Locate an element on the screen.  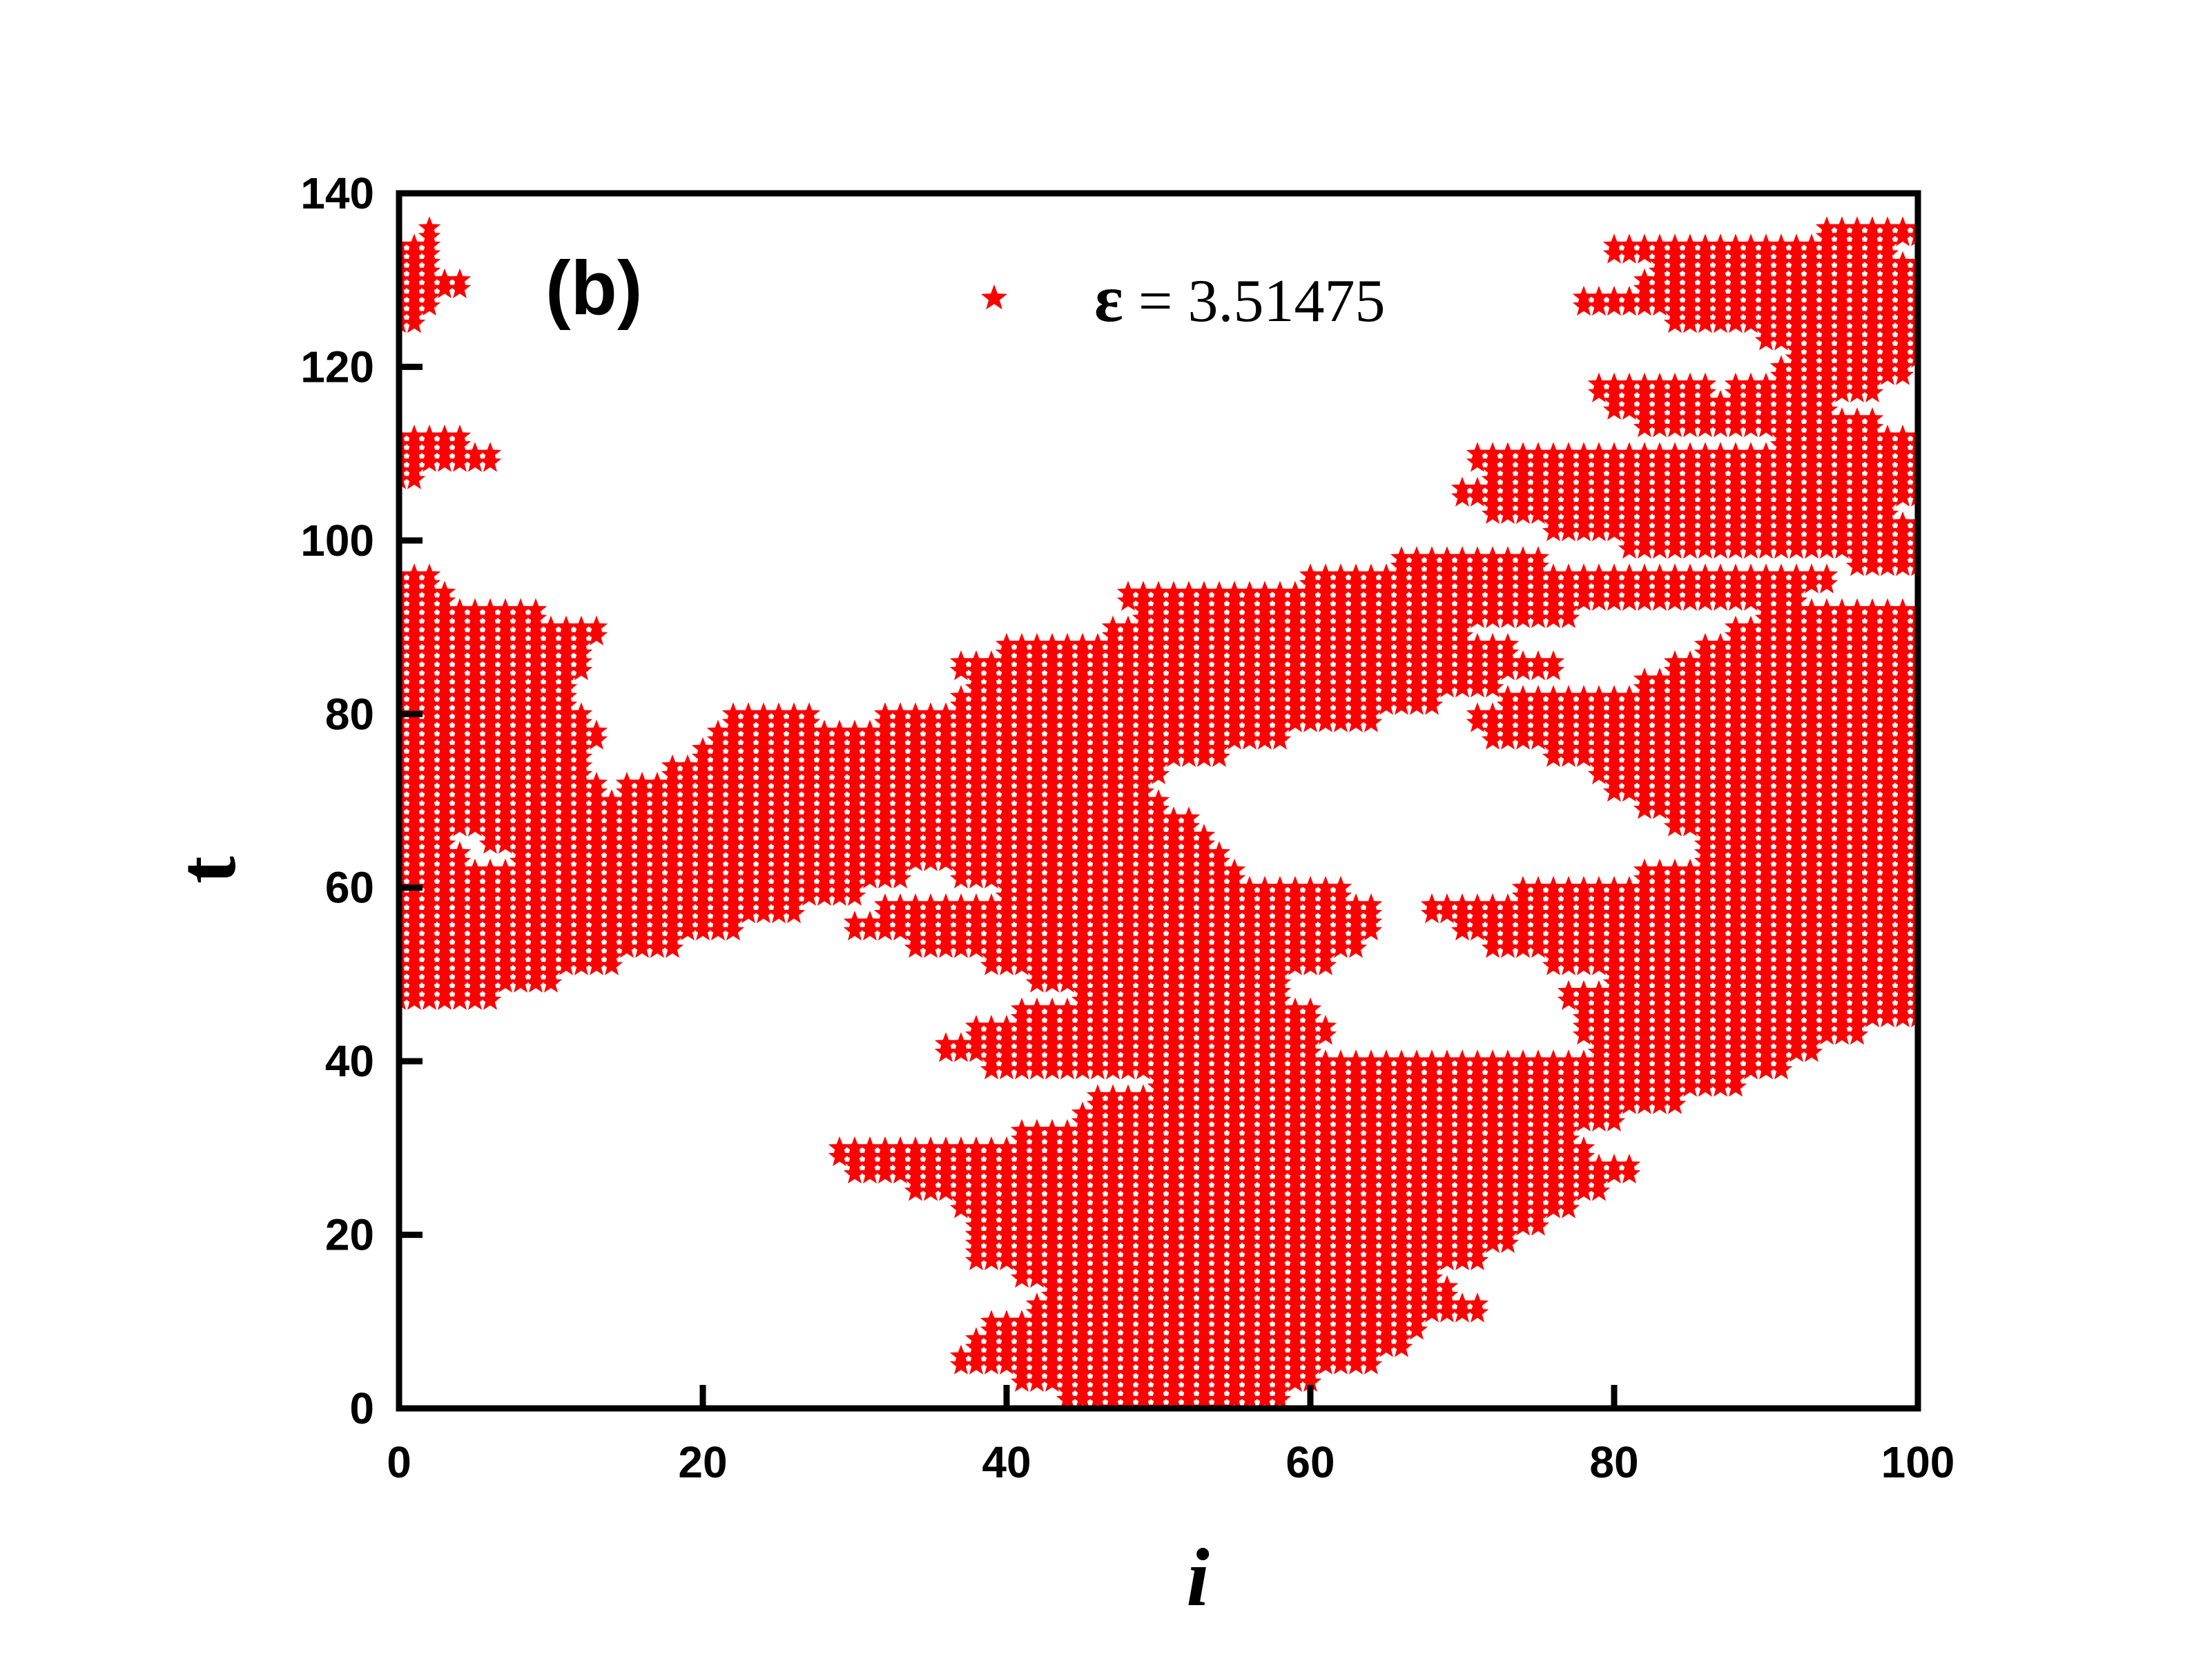
y-tick-label: 60 is located at coordinates (349, 888).